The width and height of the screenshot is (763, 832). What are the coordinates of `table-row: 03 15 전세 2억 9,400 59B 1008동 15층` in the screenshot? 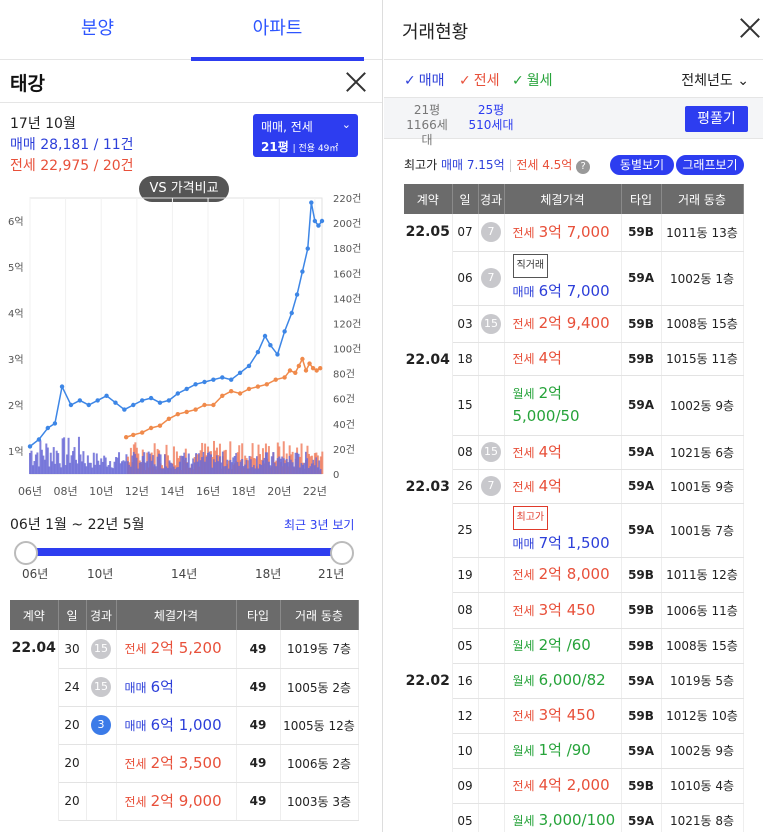 It's located at (574, 324).